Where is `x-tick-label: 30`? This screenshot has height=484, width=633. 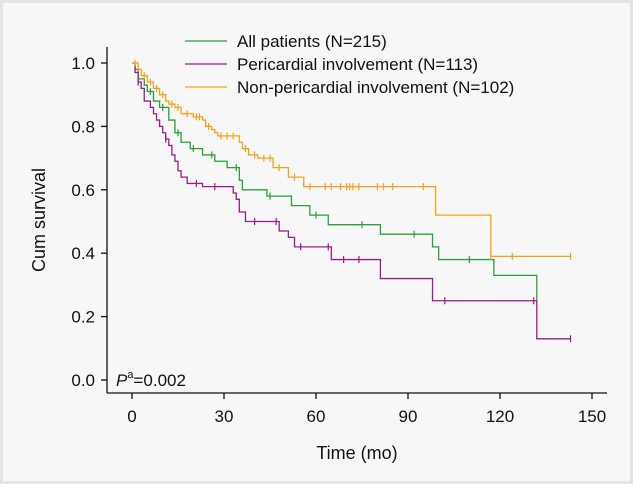 x-tick-label: 30 is located at coordinates (224, 416).